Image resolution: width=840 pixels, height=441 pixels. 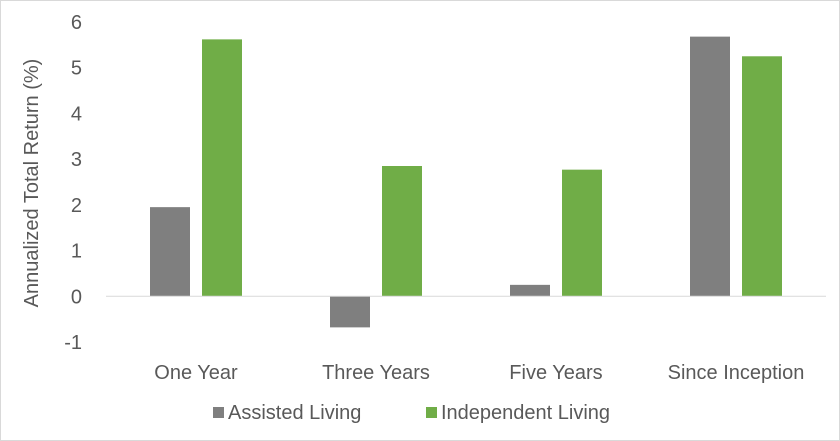 I want to click on legend-label: Independent Living, so click(x=525, y=413).